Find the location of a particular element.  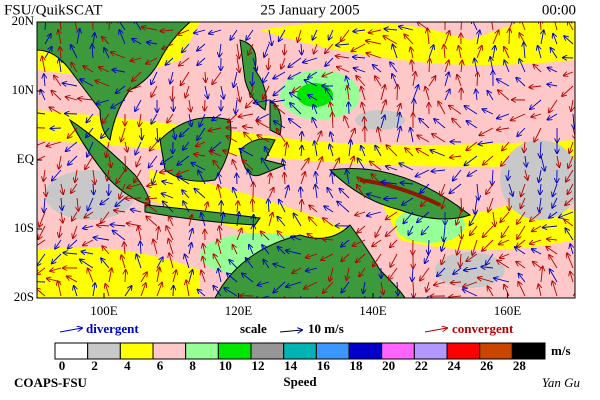

time: 00:00 is located at coordinates (559, 10).